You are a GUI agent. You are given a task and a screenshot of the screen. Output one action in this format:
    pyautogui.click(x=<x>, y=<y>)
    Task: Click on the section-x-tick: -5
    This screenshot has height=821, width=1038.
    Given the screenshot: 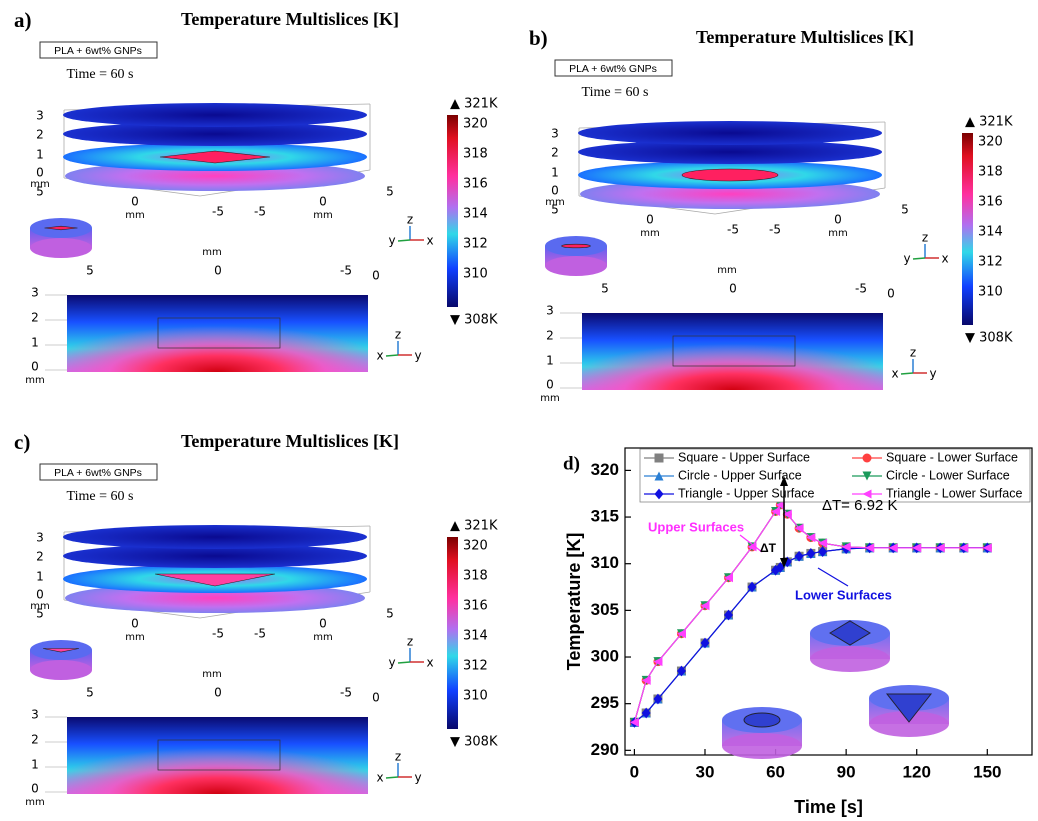 What is the action you would take?
    pyautogui.click(x=861, y=289)
    